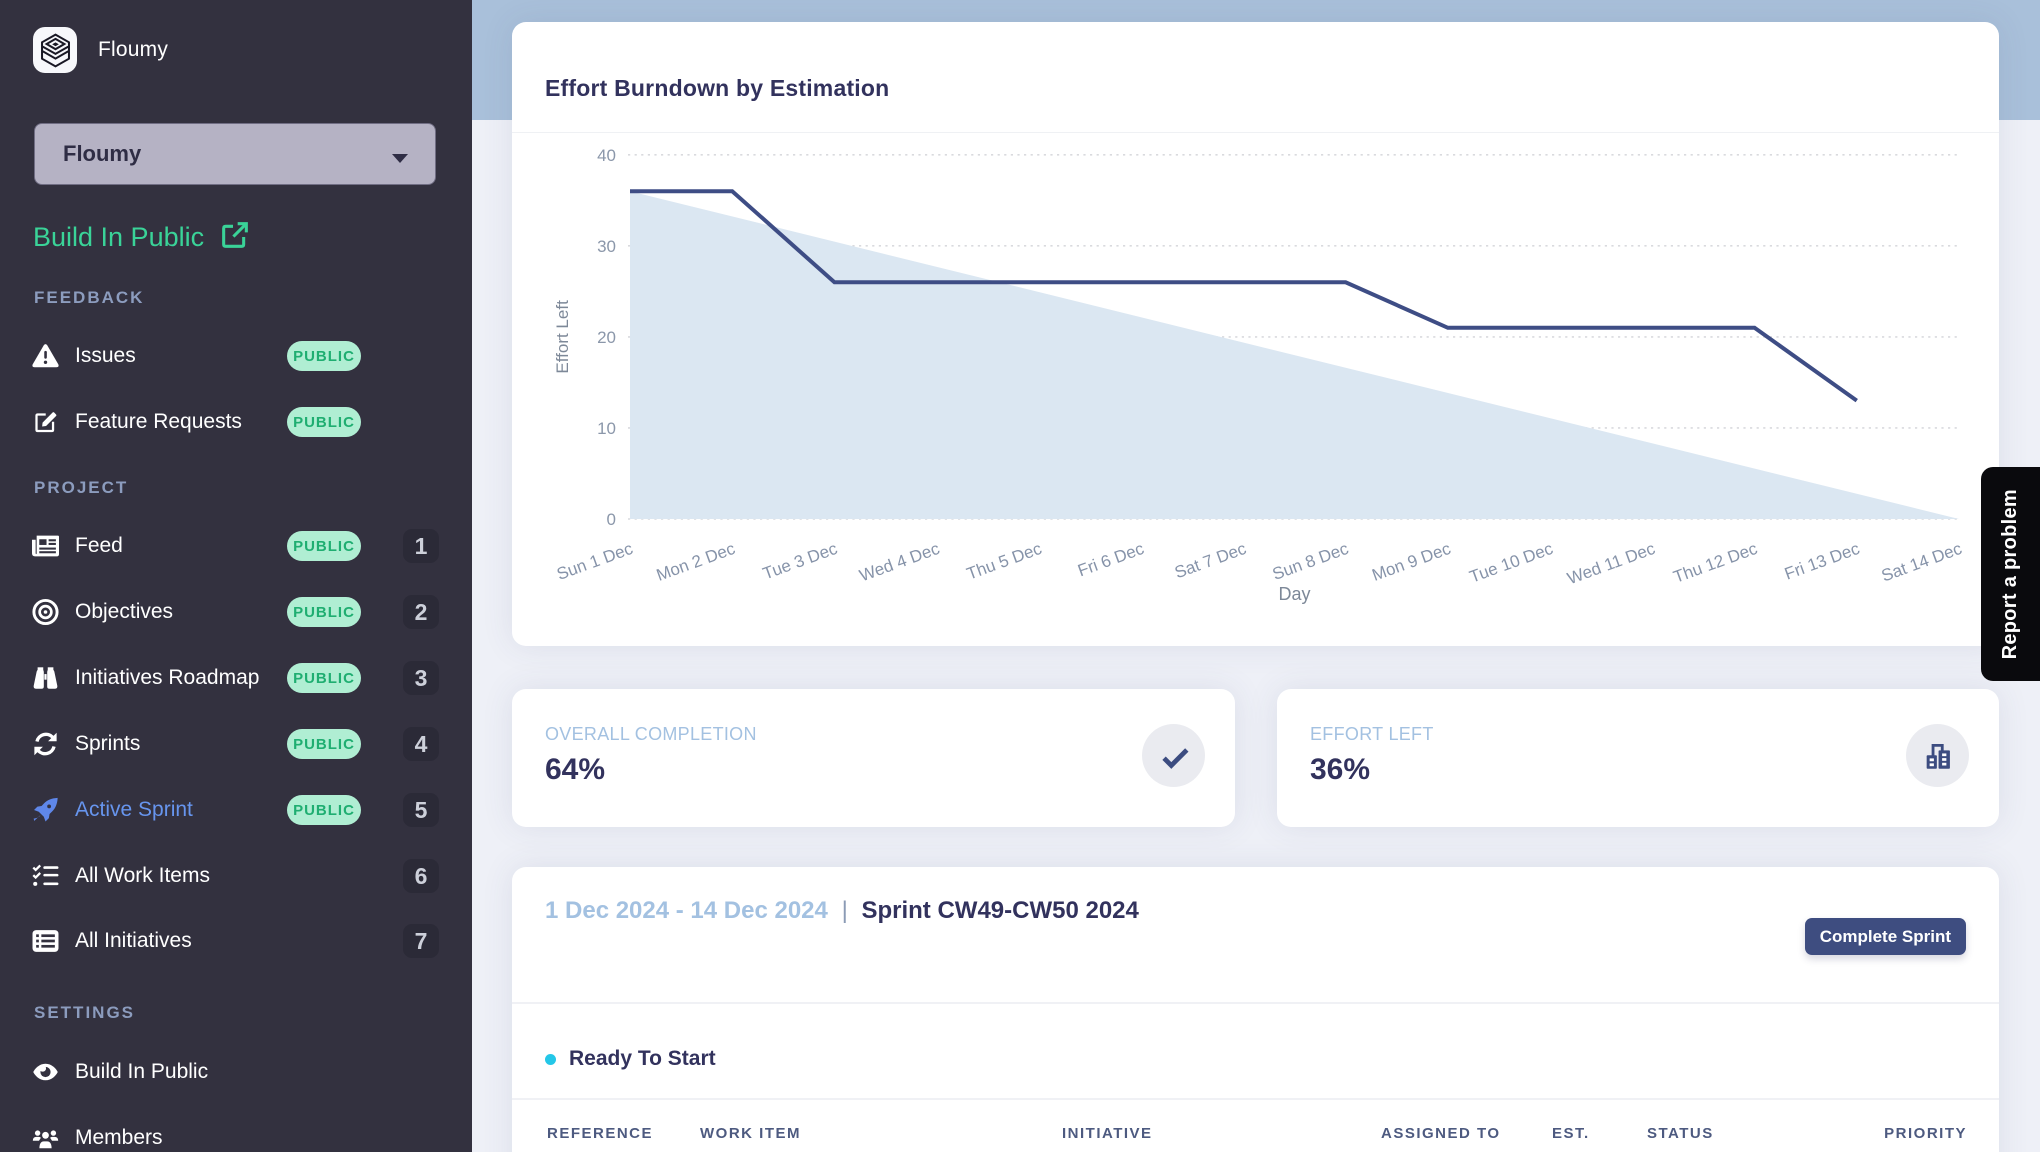 The height and width of the screenshot is (1152, 2040). What do you see at coordinates (1311, 561) in the screenshot?
I see `svg-text: Sun 8 Dec` at bounding box center [1311, 561].